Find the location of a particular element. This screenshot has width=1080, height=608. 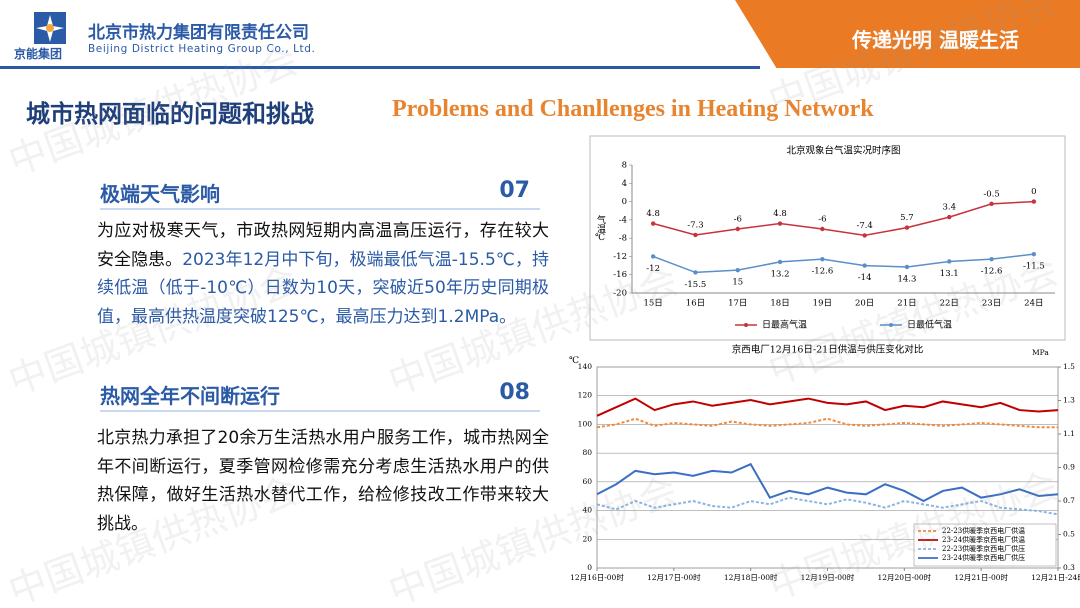

data-label: 3.4 is located at coordinates (949, 208).